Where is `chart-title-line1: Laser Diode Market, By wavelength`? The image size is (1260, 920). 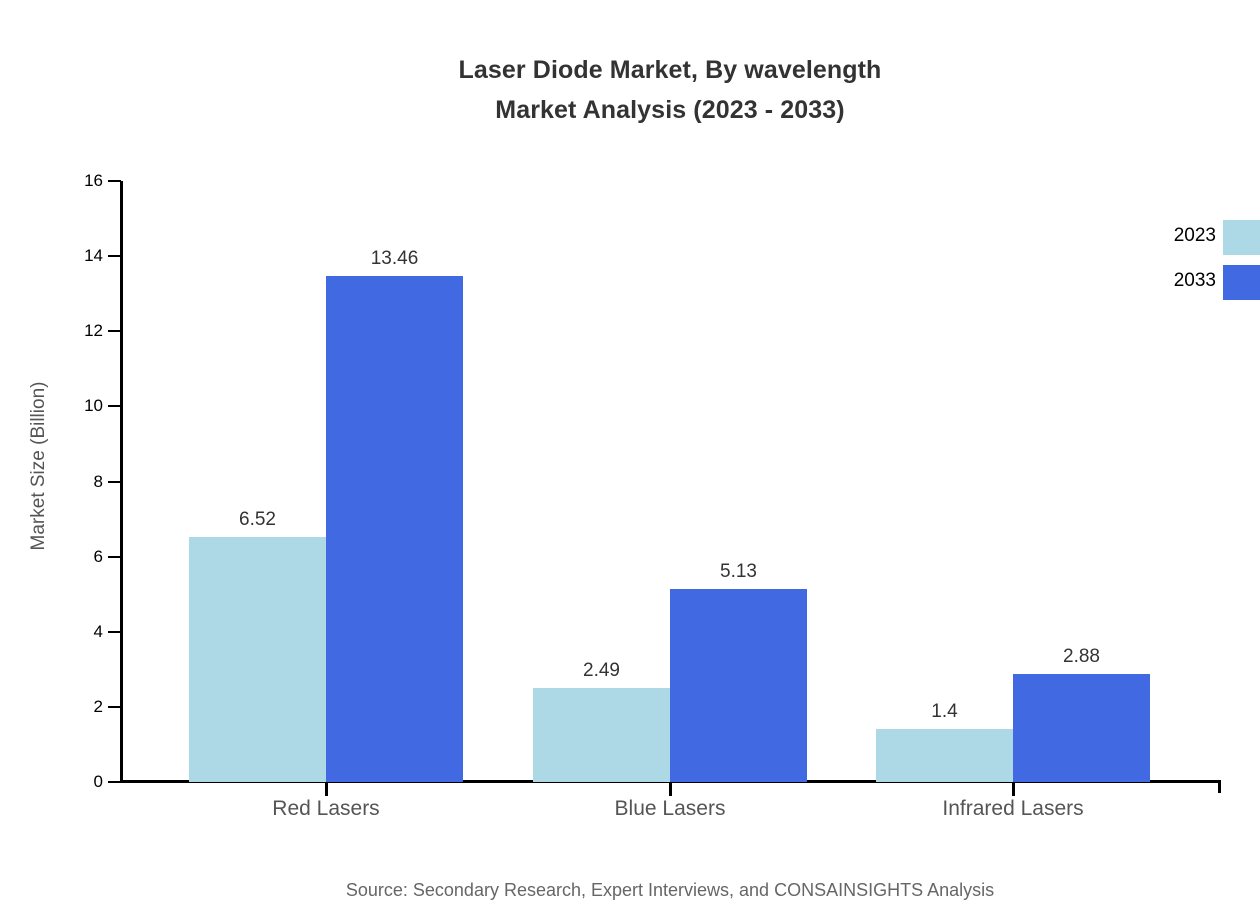 chart-title-line1: Laser Diode Market, By wavelength is located at coordinates (670, 70).